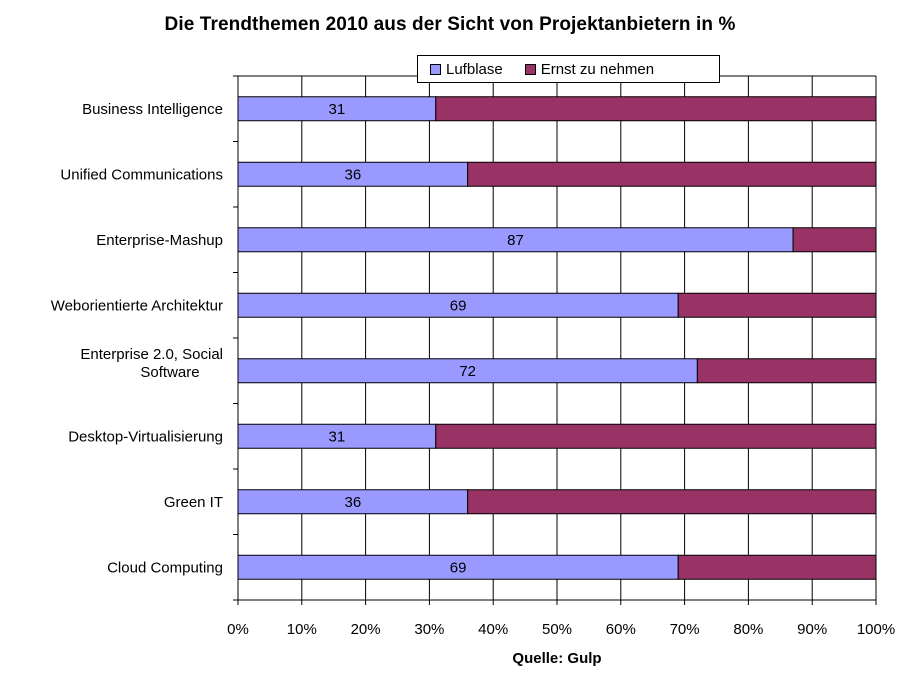 The image size is (900, 676). I want to click on x-tick-label: 50%, so click(557, 629).